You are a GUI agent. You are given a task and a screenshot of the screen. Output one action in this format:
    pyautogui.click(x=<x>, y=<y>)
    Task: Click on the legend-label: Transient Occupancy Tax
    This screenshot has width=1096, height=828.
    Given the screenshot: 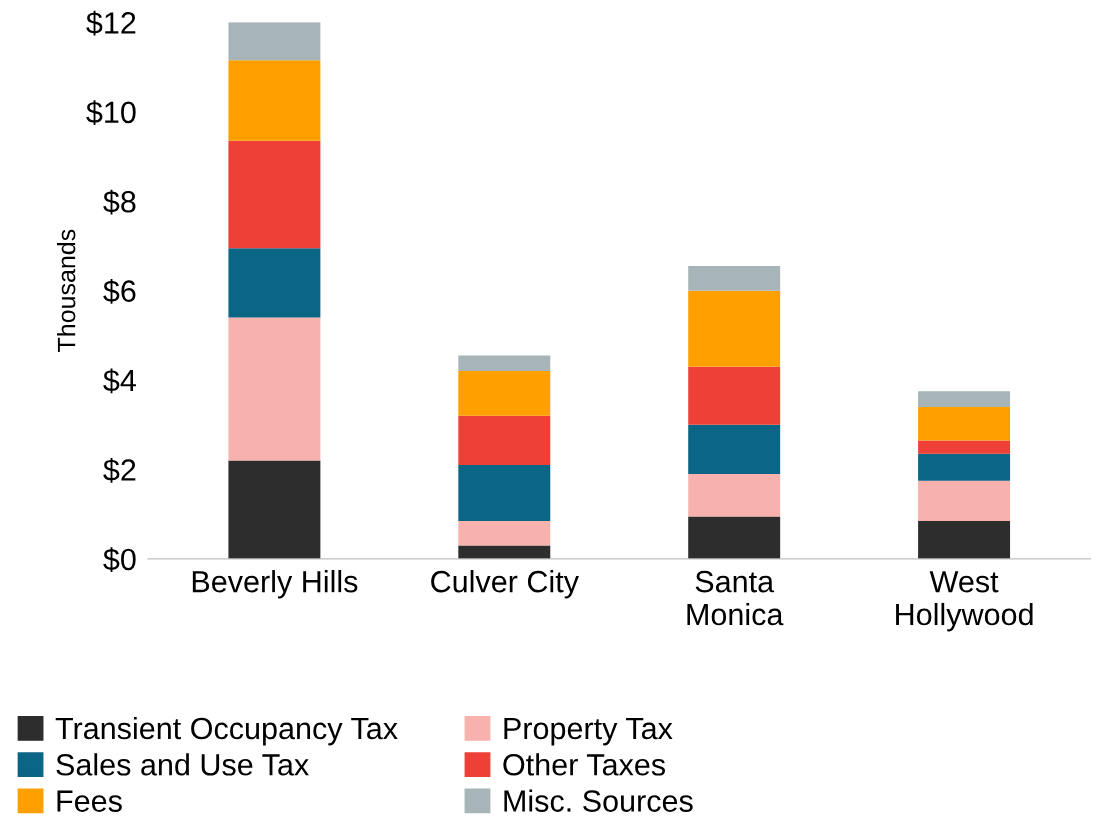 What is the action you would take?
    pyautogui.click(x=226, y=731)
    